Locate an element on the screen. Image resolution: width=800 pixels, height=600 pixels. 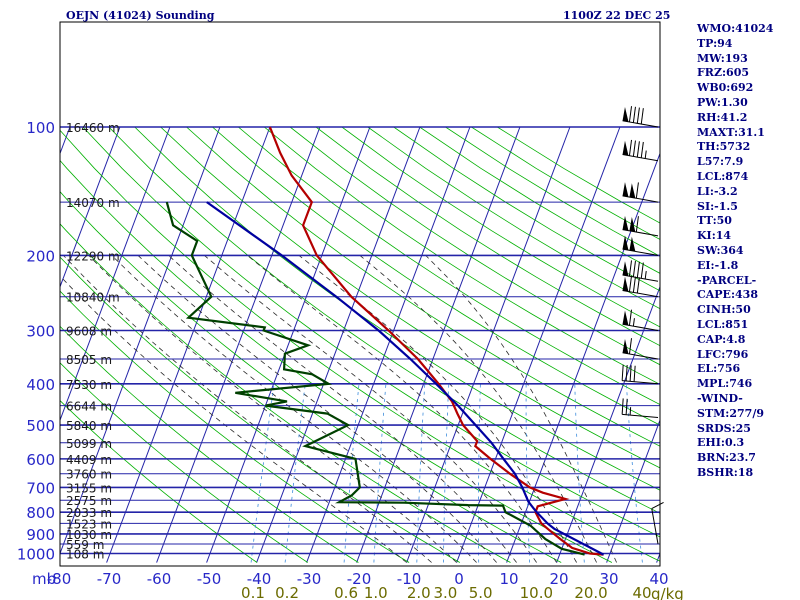
x-axis-unit: mb is located at coordinates (44, 579).